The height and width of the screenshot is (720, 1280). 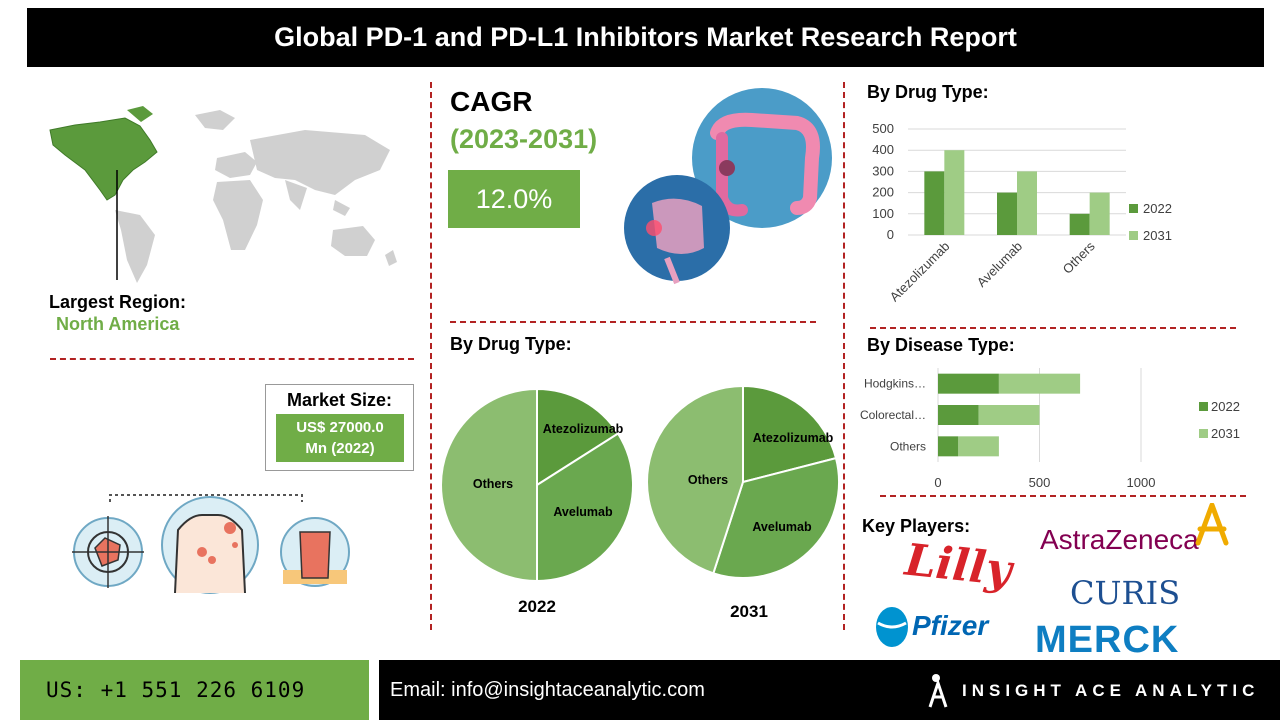 I want to click on key-players-title: Key Players:, so click(x=916, y=526).